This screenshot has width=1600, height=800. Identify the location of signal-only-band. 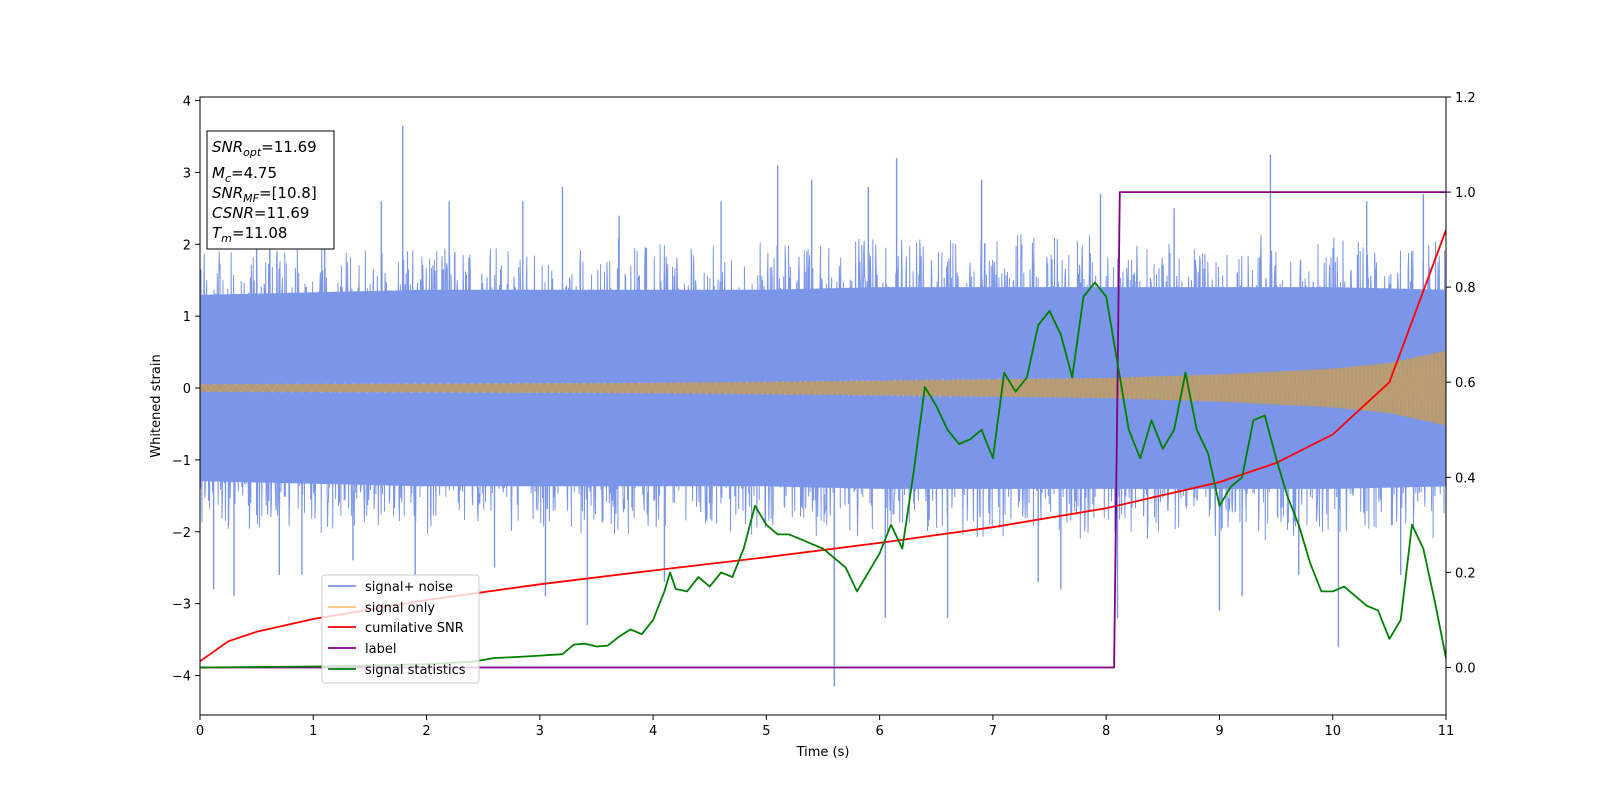
(823, 388).